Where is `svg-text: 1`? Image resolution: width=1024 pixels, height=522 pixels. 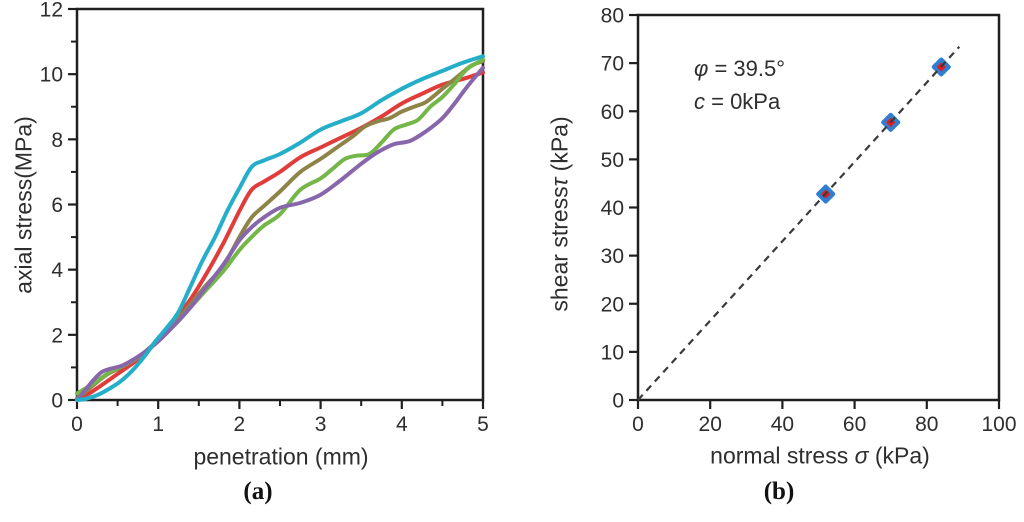 svg-text: 1 is located at coordinates (158, 424).